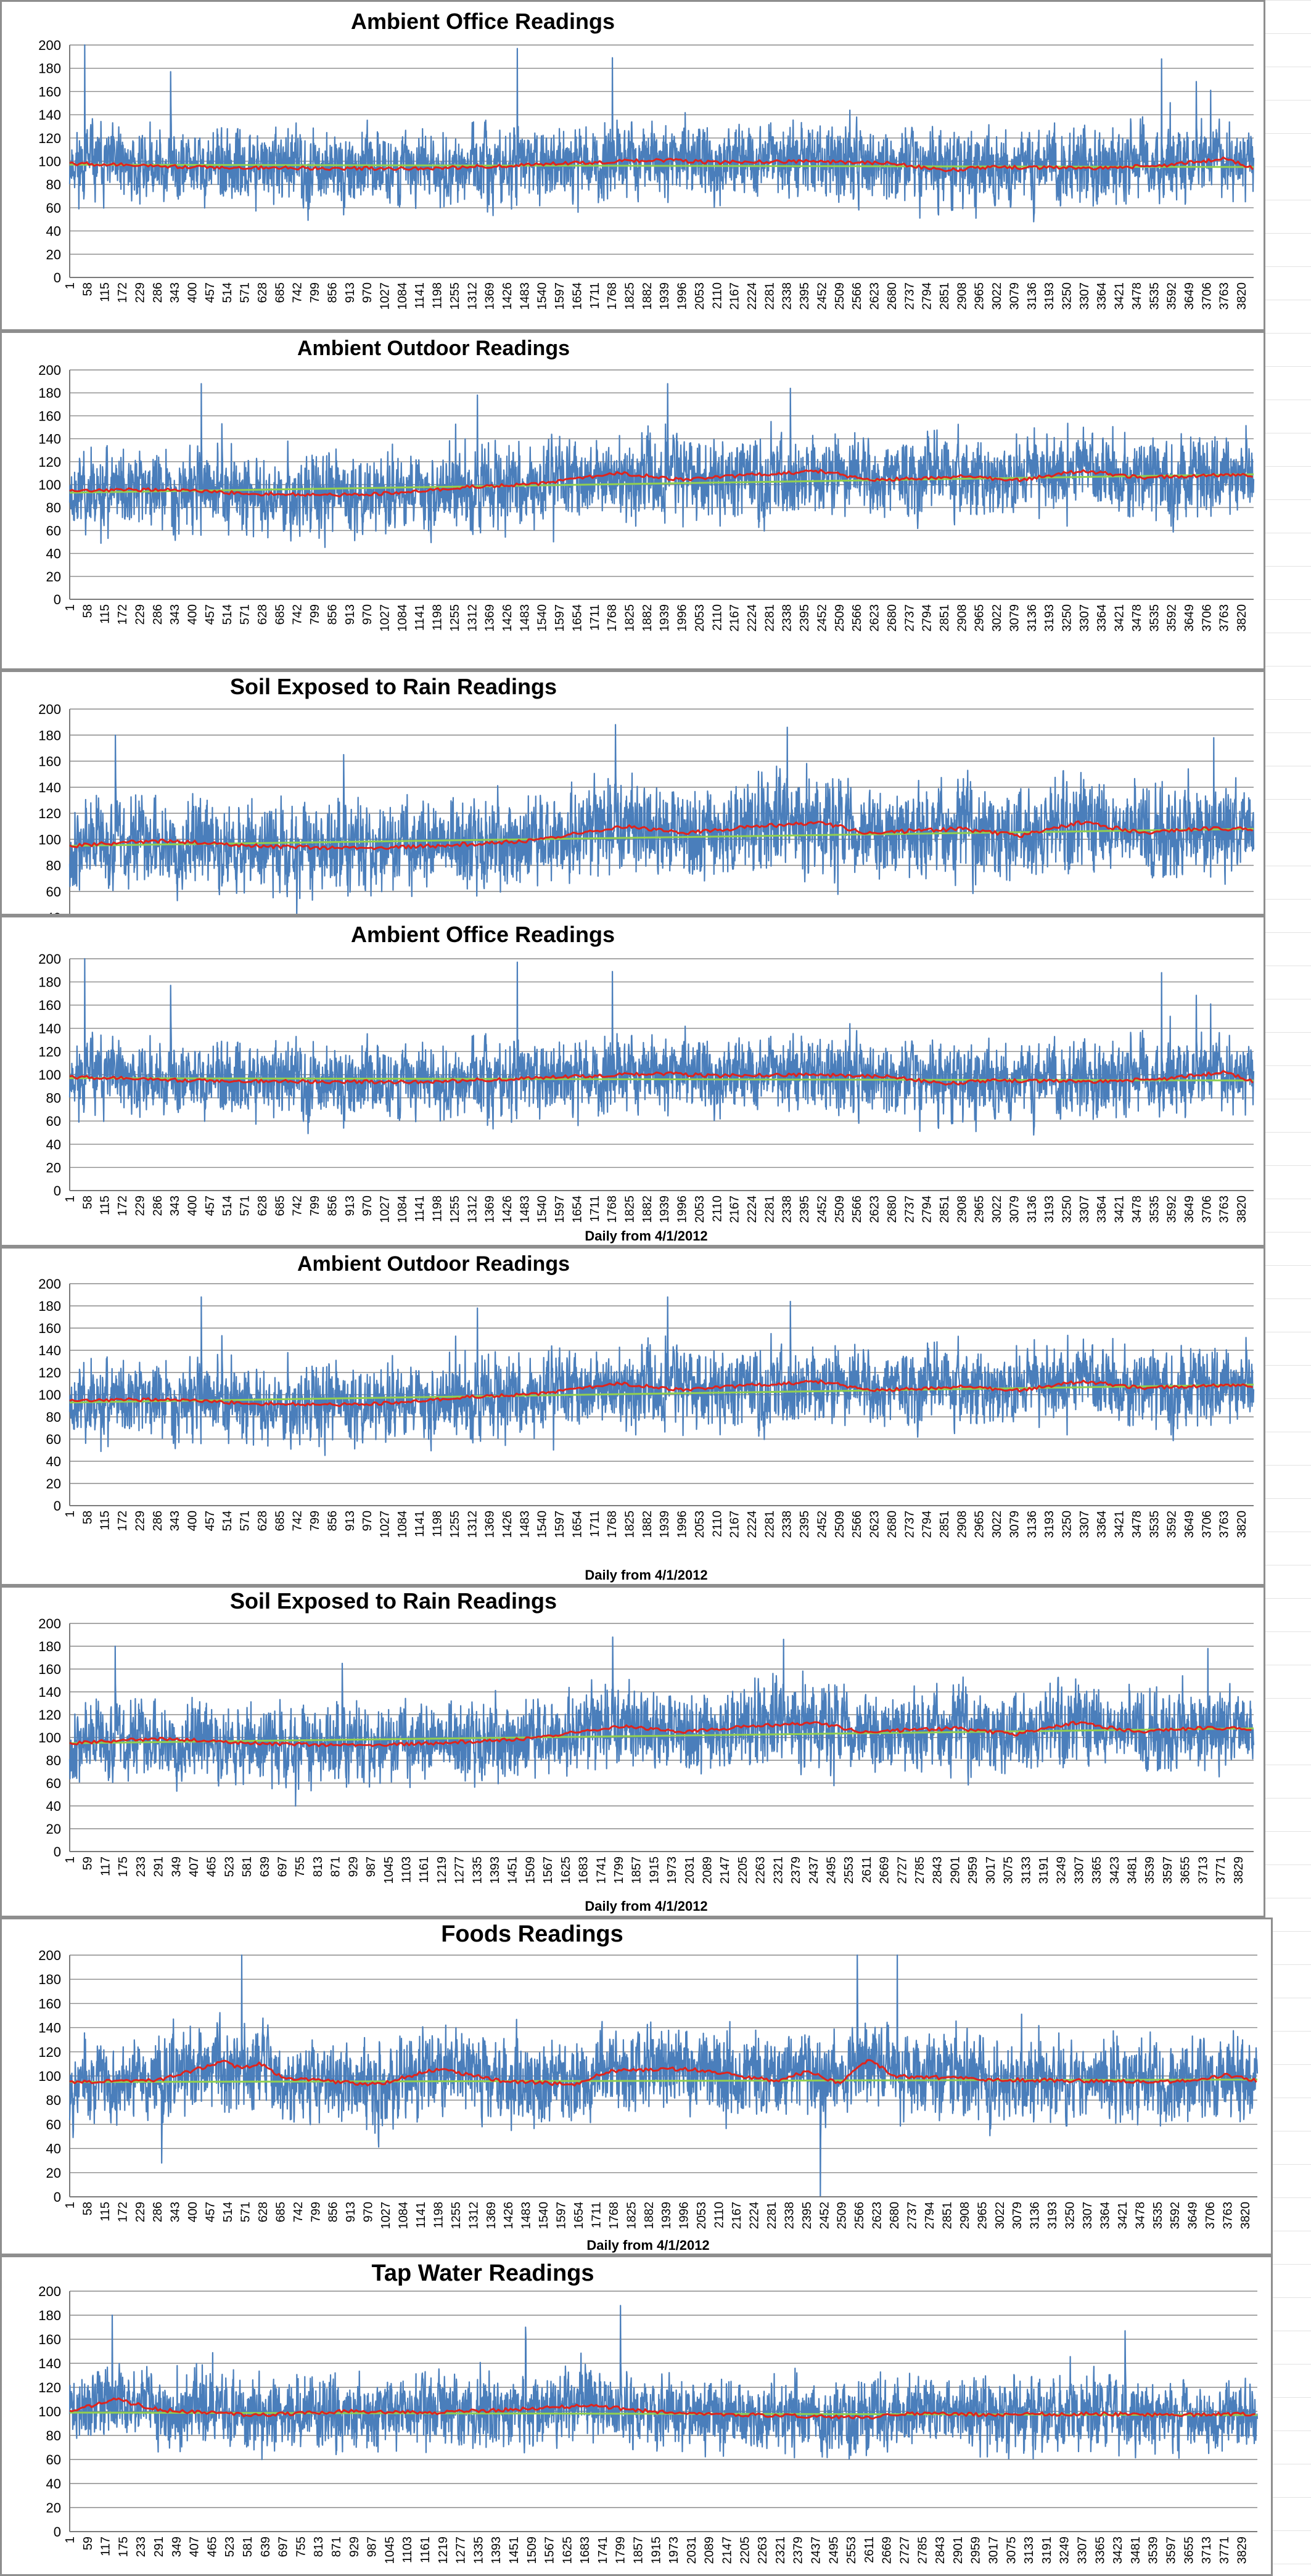  Describe the element at coordinates (490, 1524) in the screenshot. I see `x-tick-label: 1369` at that location.